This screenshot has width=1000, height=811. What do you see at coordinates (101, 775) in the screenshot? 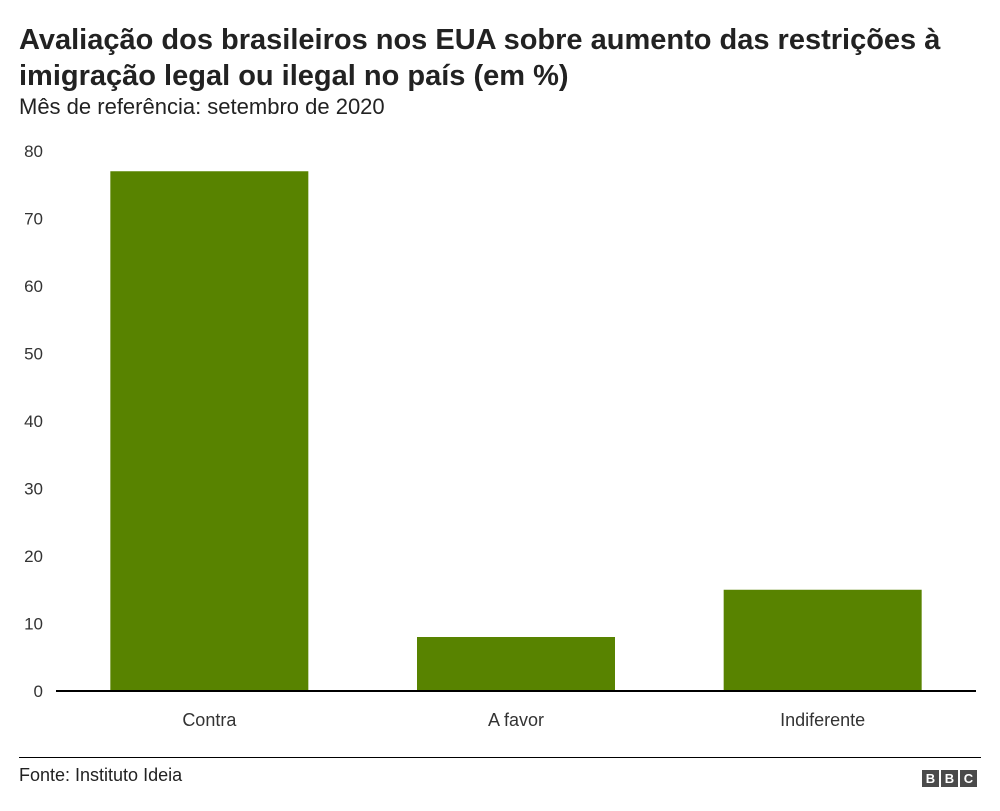
I see `source-note: Fonte: Instituto Ideia` at bounding box center [101, 775].